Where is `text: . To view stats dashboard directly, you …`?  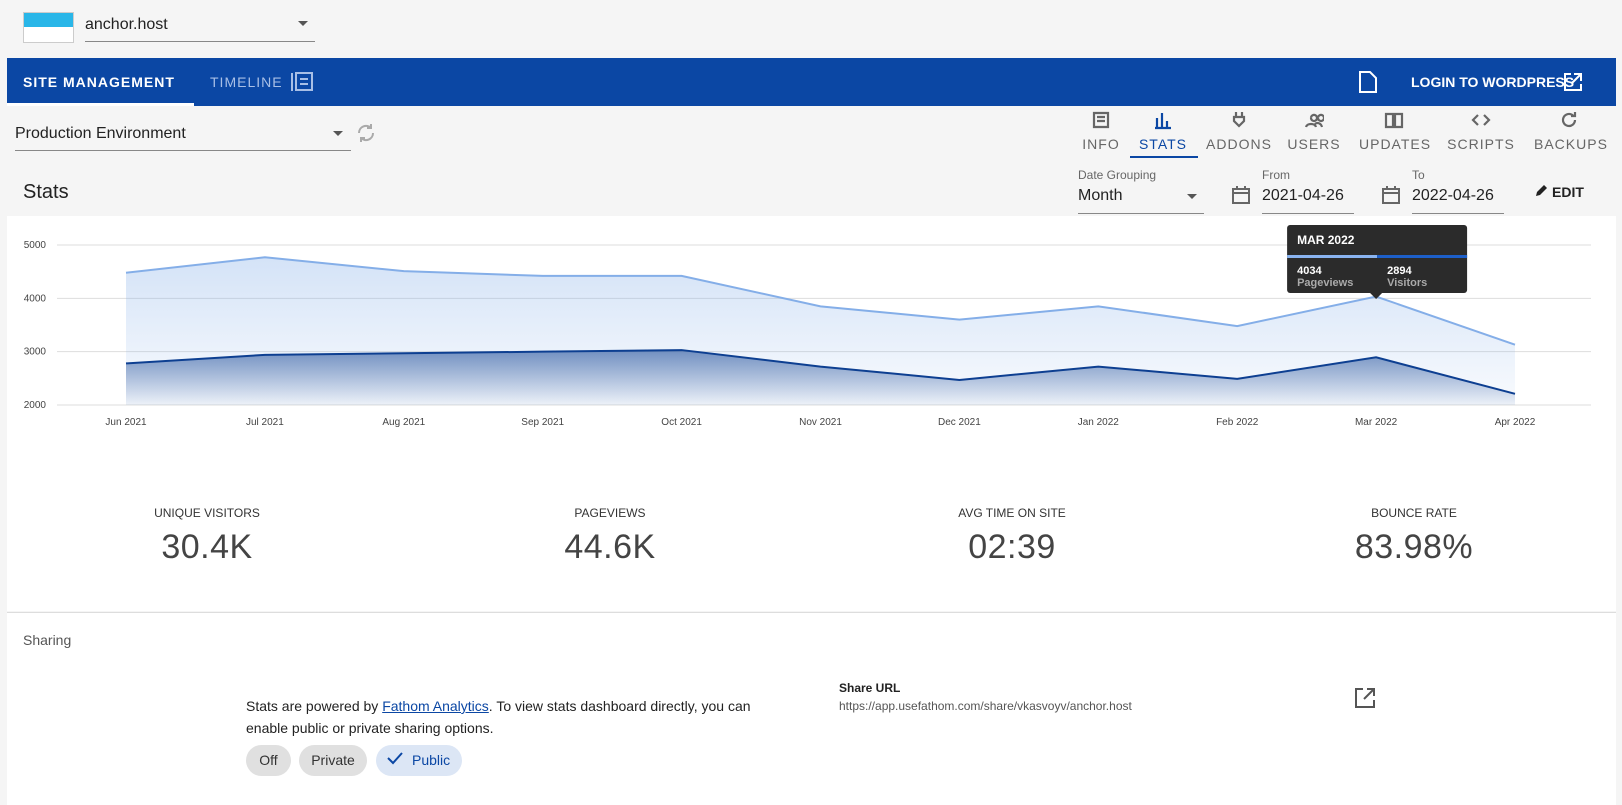 text: . To view stats dashboard directly, you … is located at coordinates (498, 717).